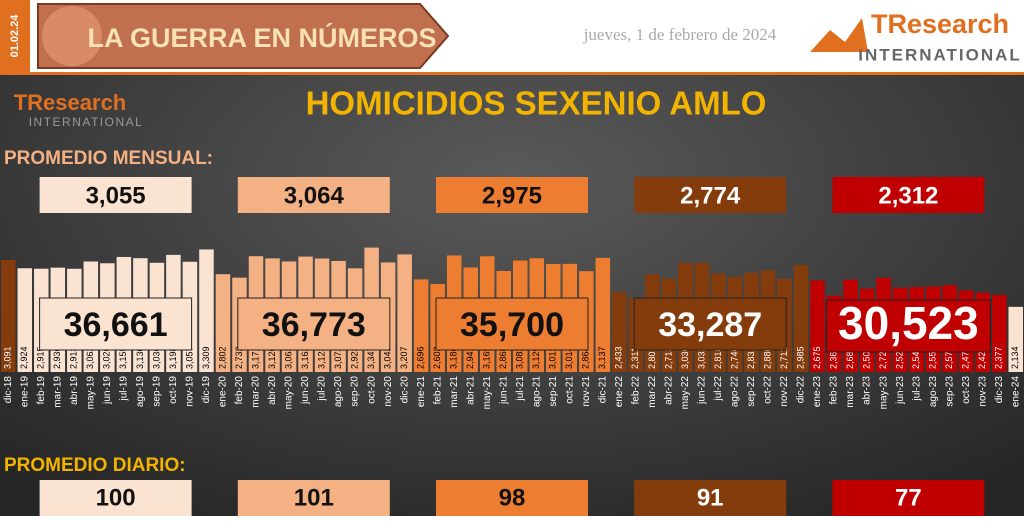 This screenshot has height=521, width=1024. What do you see at coordinates (487, 393) in the screenshot?
I see `x-tick-label: may-21` at bounding box center [487, 393].